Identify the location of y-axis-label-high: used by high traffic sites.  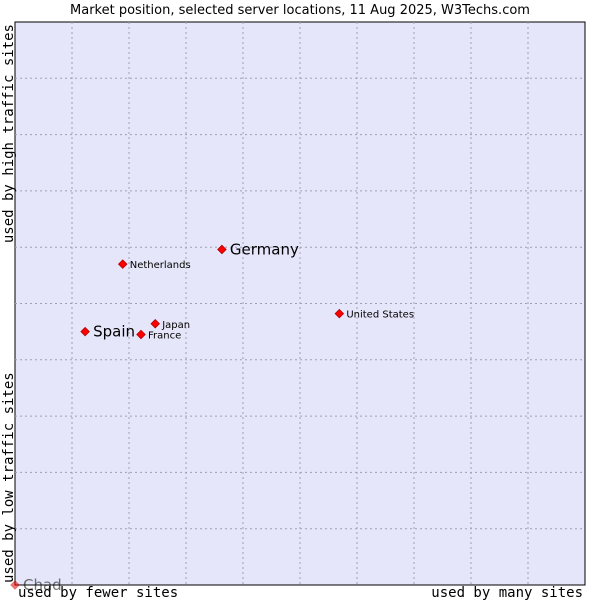
(9, 133).